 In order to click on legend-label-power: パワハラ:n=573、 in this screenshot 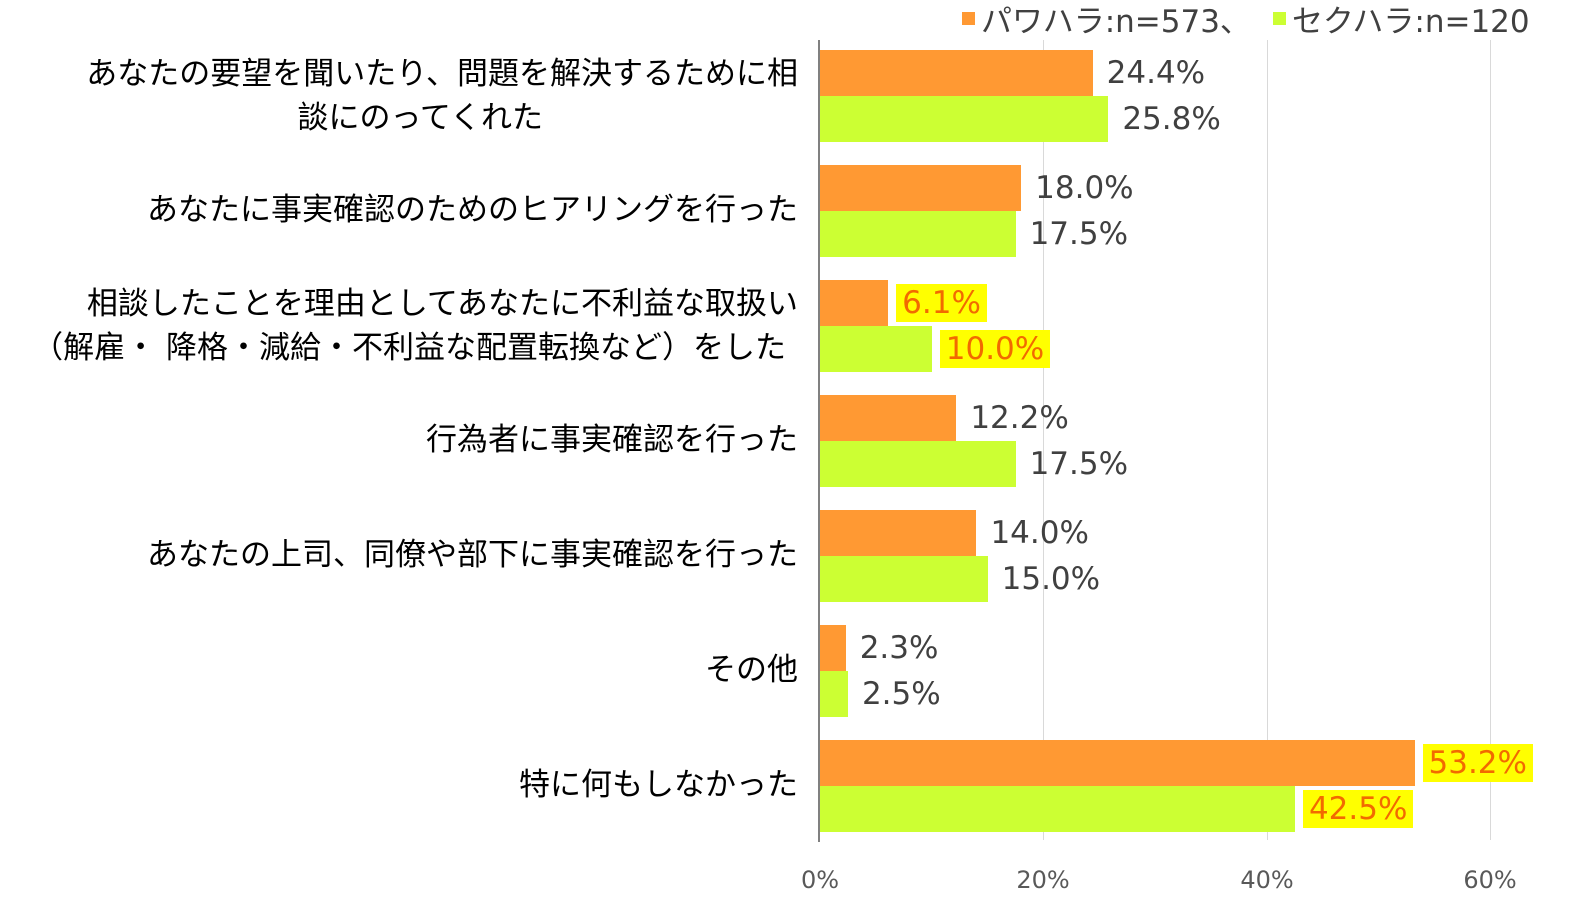, I will do `click(1116, 22)`.